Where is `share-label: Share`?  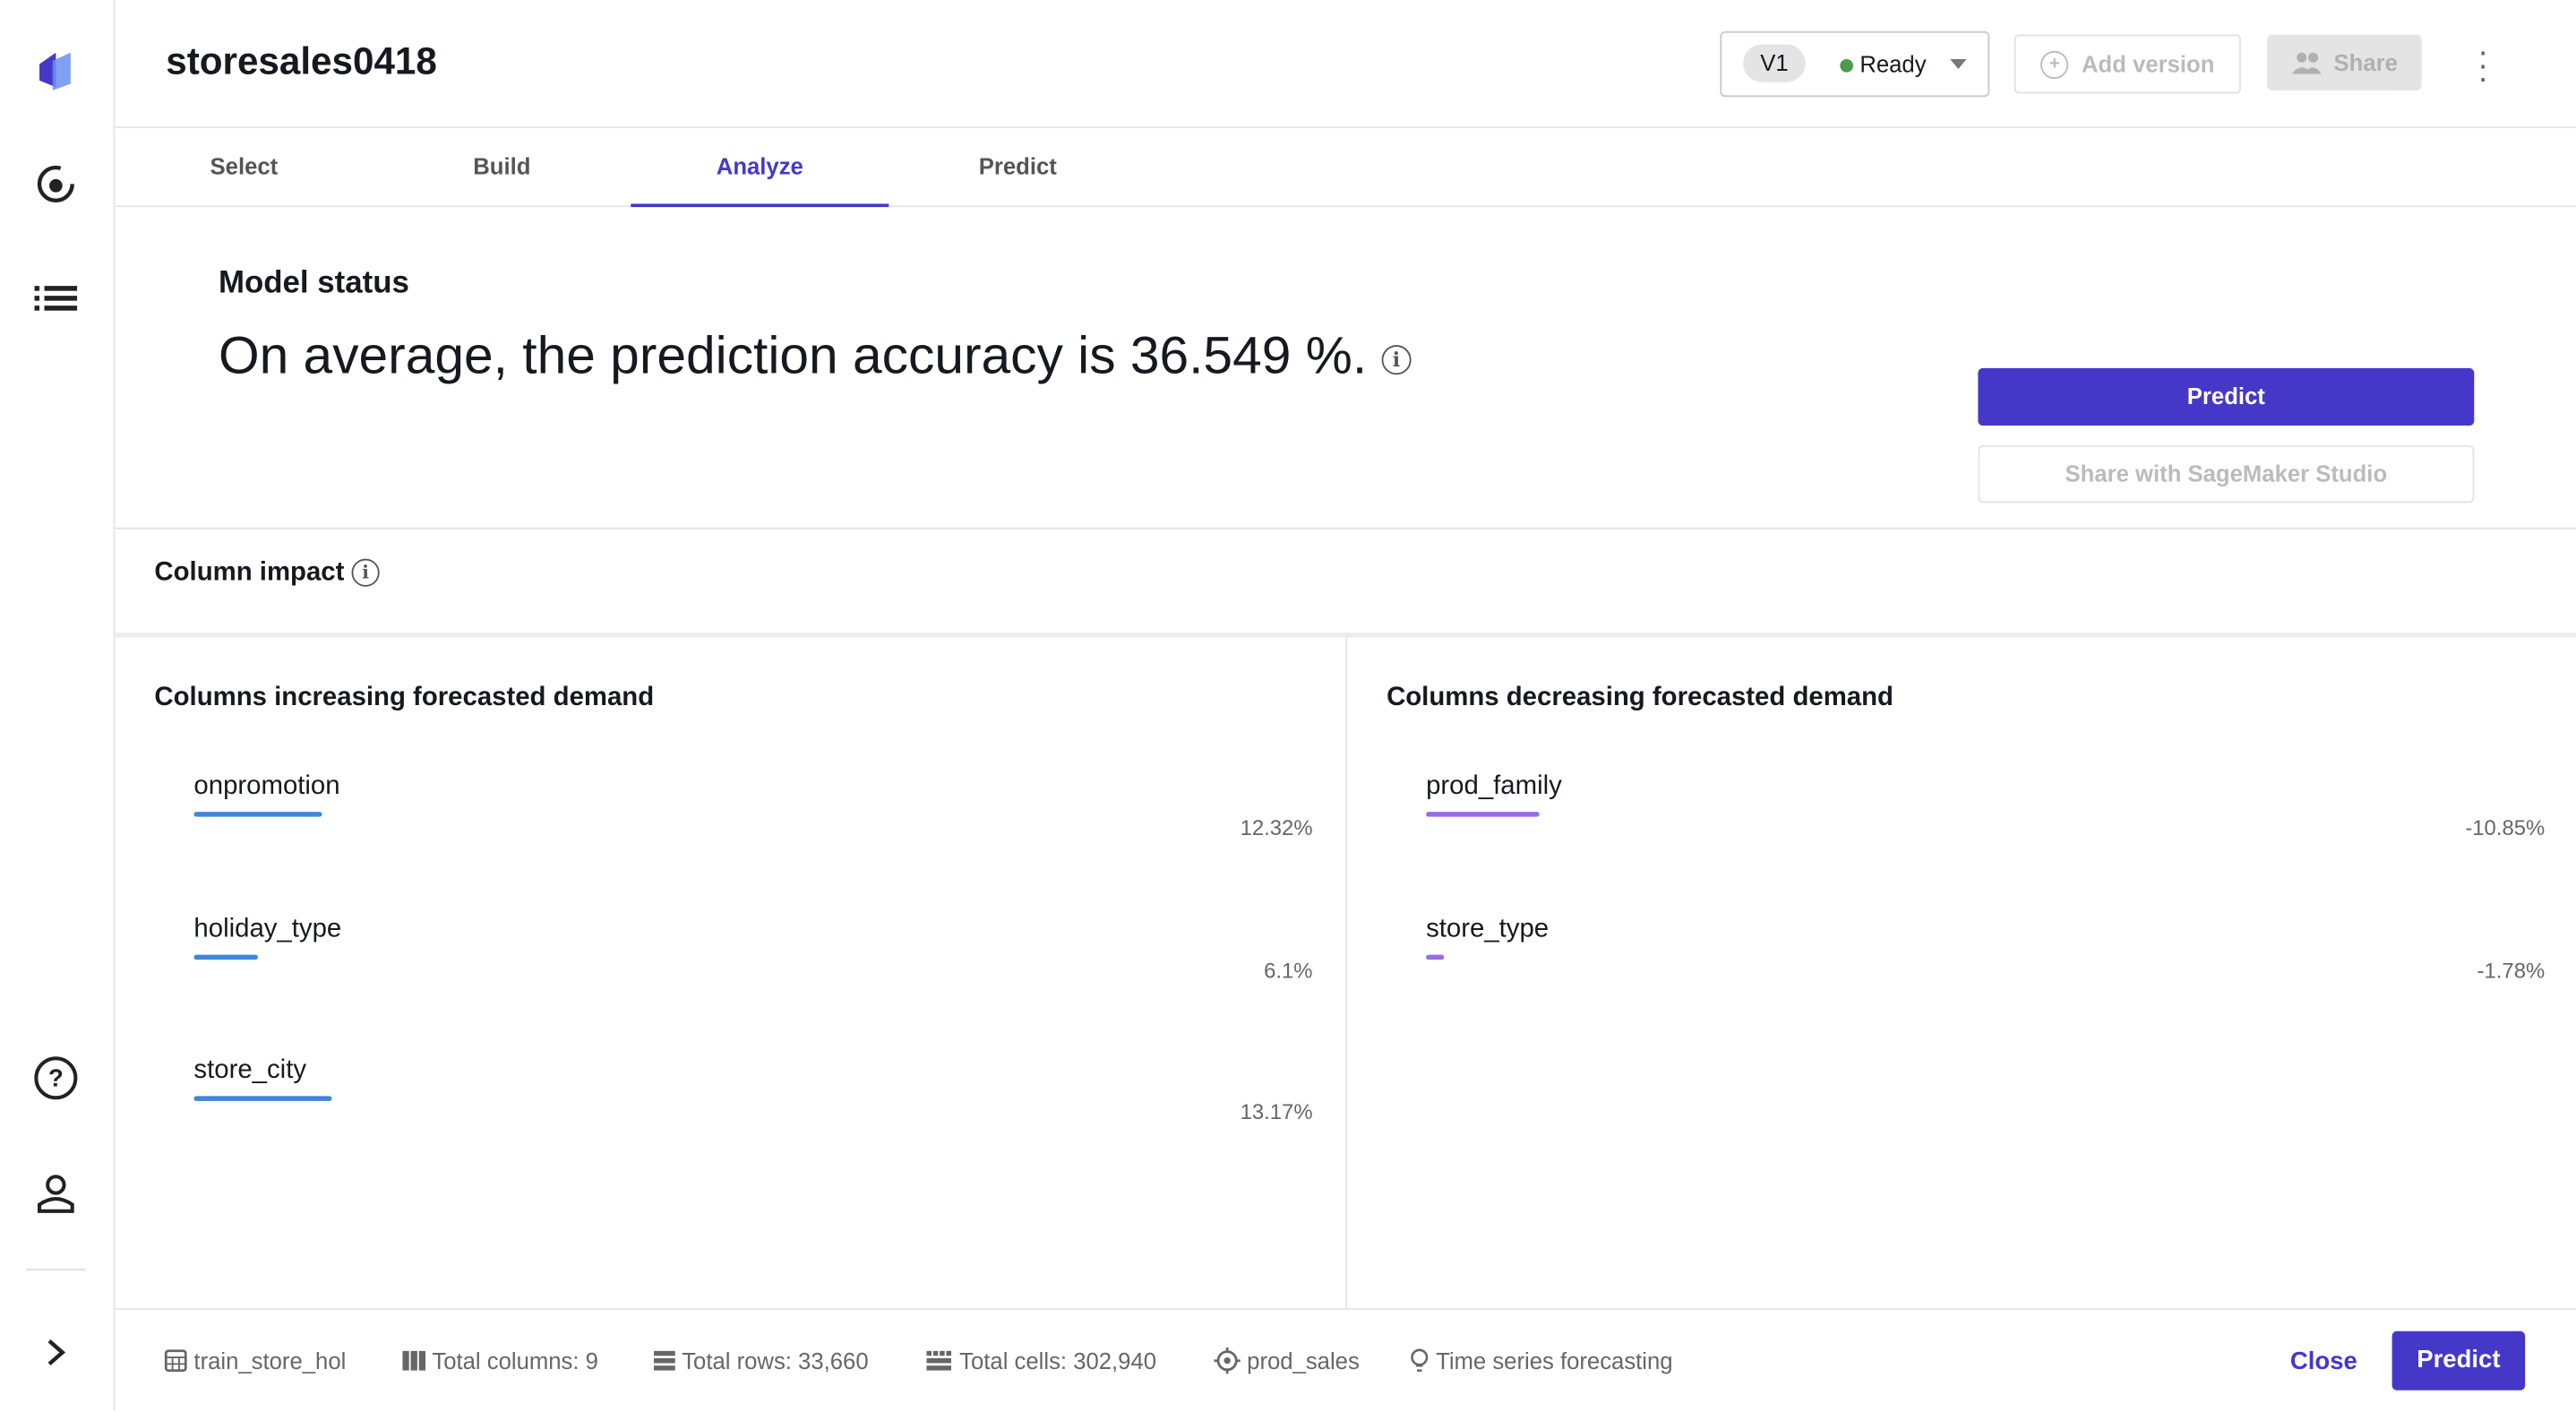
share-label: Share is located at coordinates (2365, 62).